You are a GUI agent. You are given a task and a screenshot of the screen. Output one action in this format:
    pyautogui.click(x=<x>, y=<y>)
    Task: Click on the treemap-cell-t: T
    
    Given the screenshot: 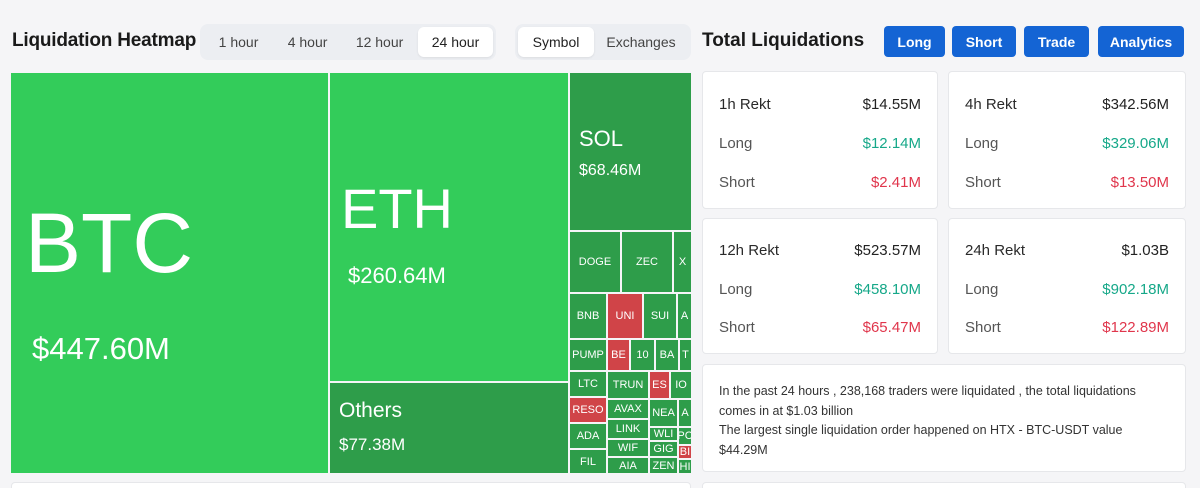 What is the action you would take?
    pyautogui.click(x=685, y=355)
    